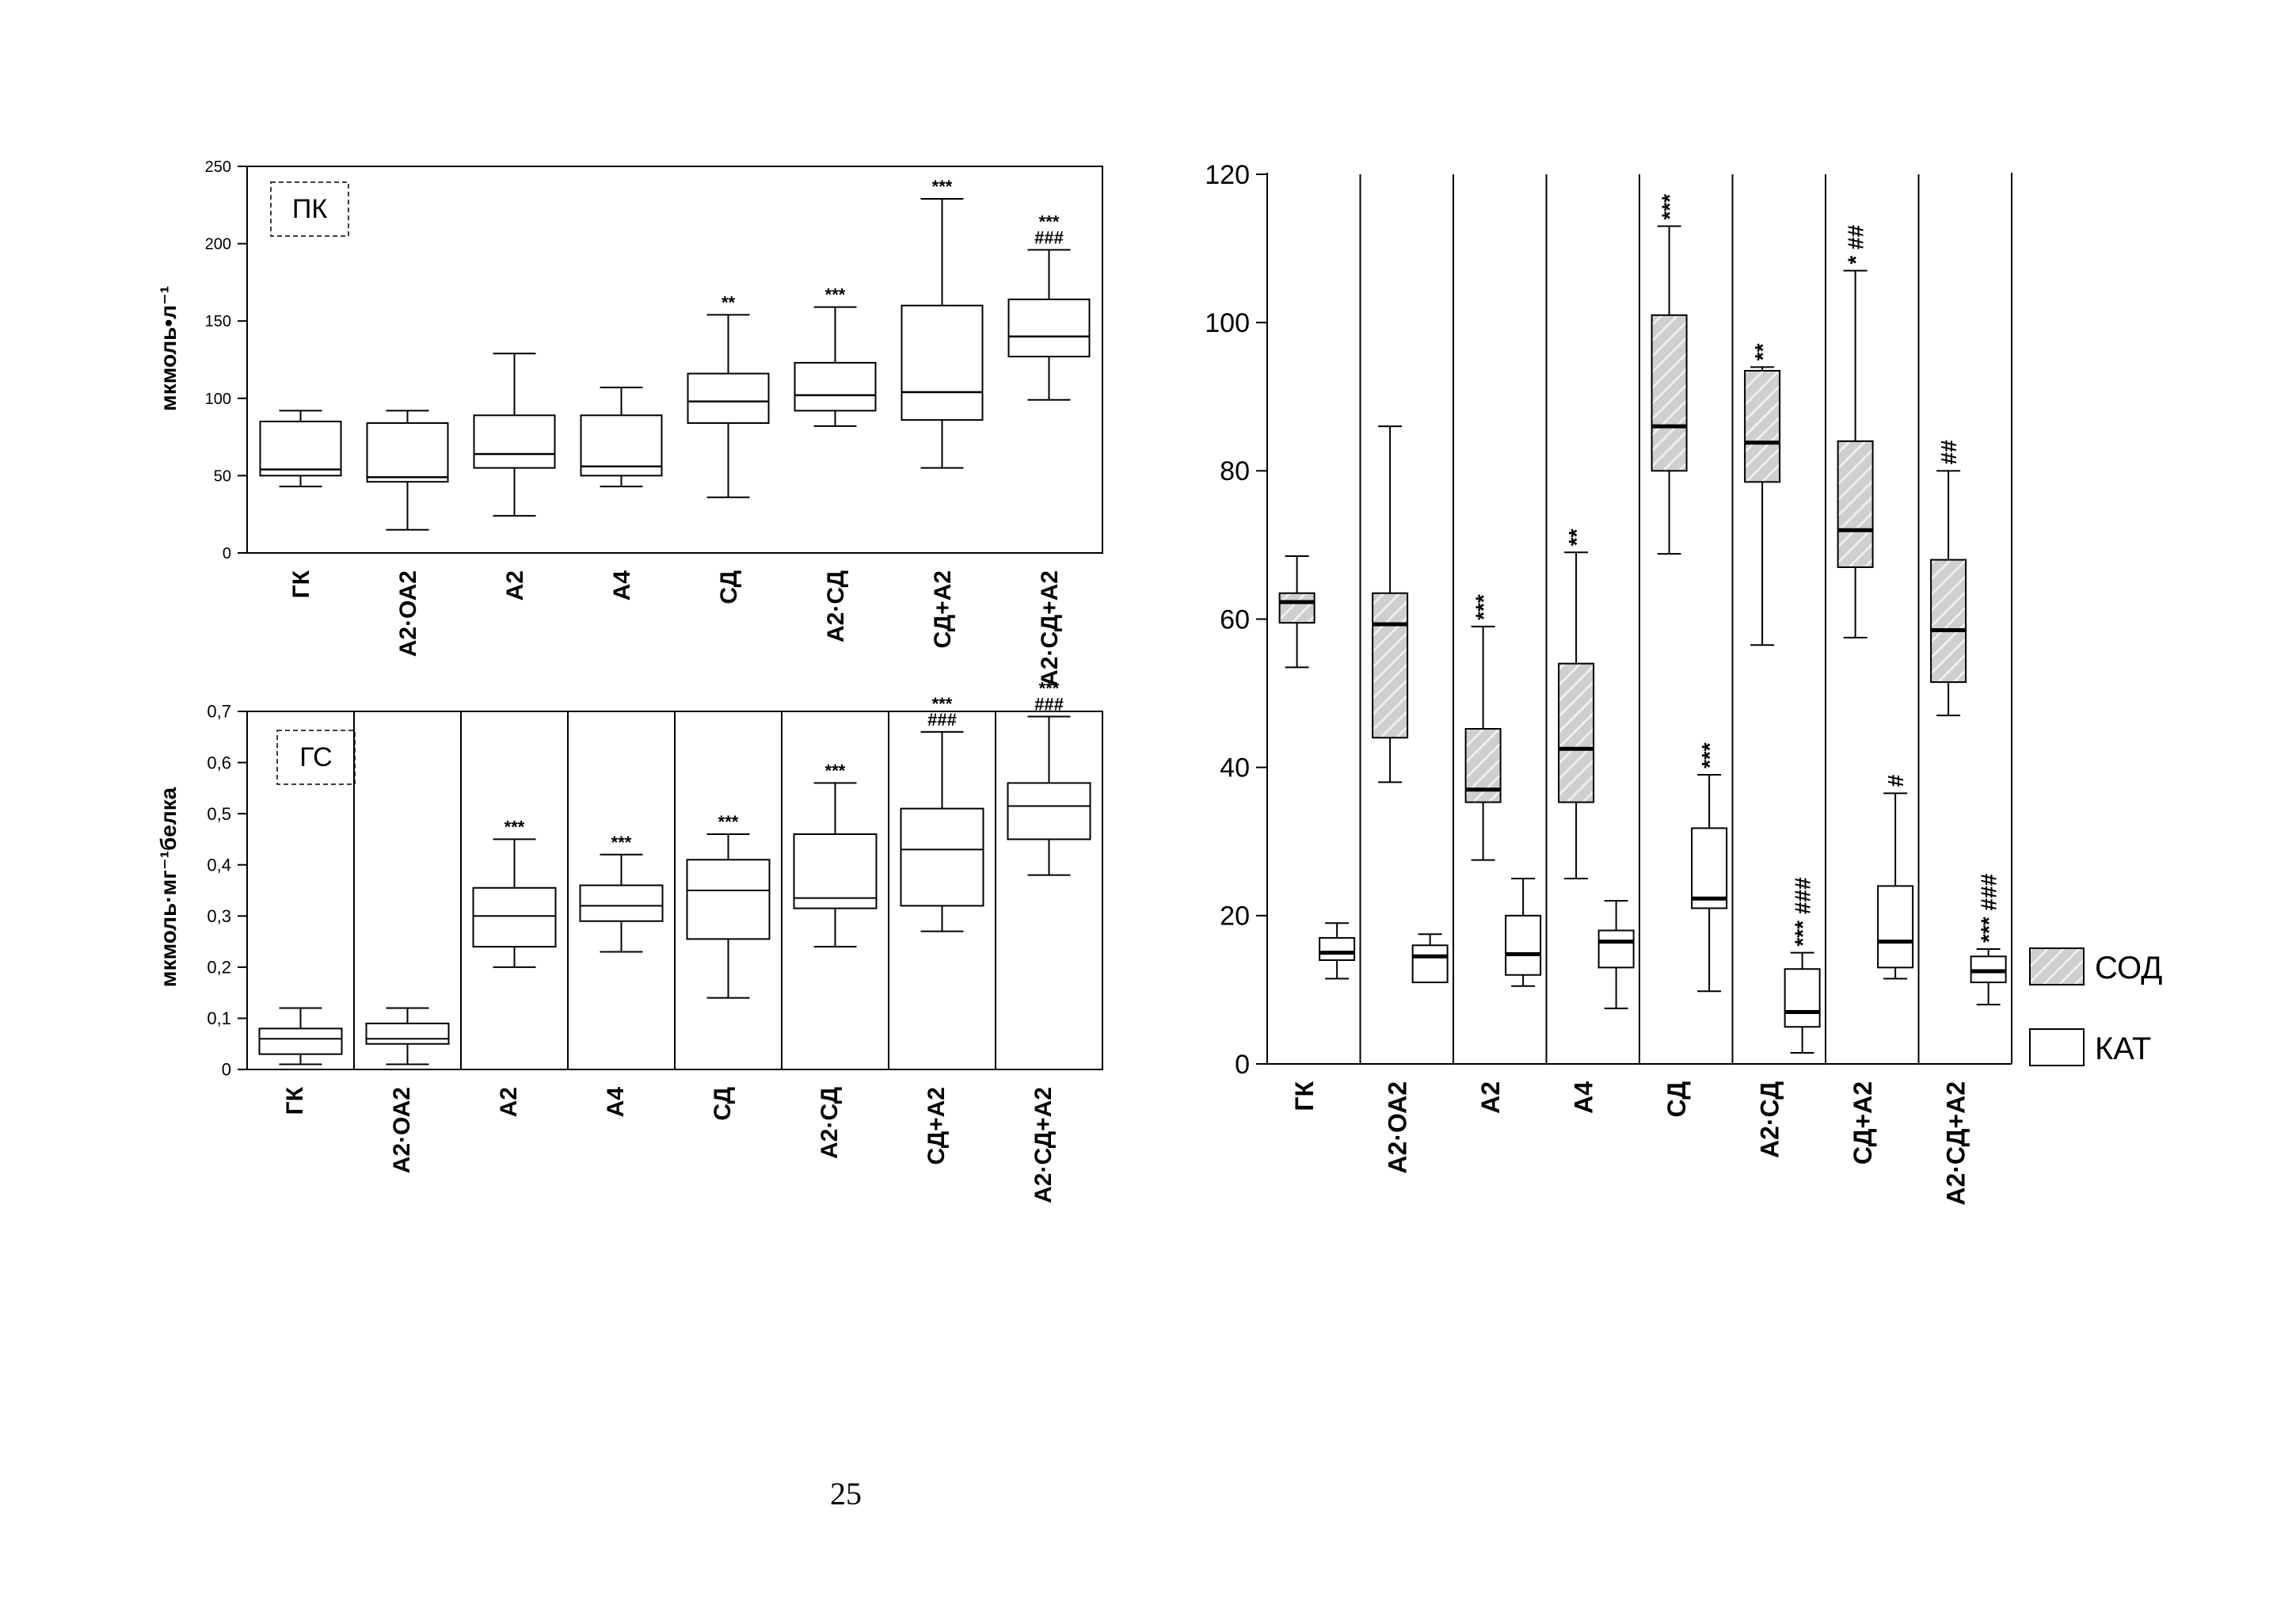 The image size is (2296, 1624). I want to click on y-tick-label: 0,2, so click(219, 968).